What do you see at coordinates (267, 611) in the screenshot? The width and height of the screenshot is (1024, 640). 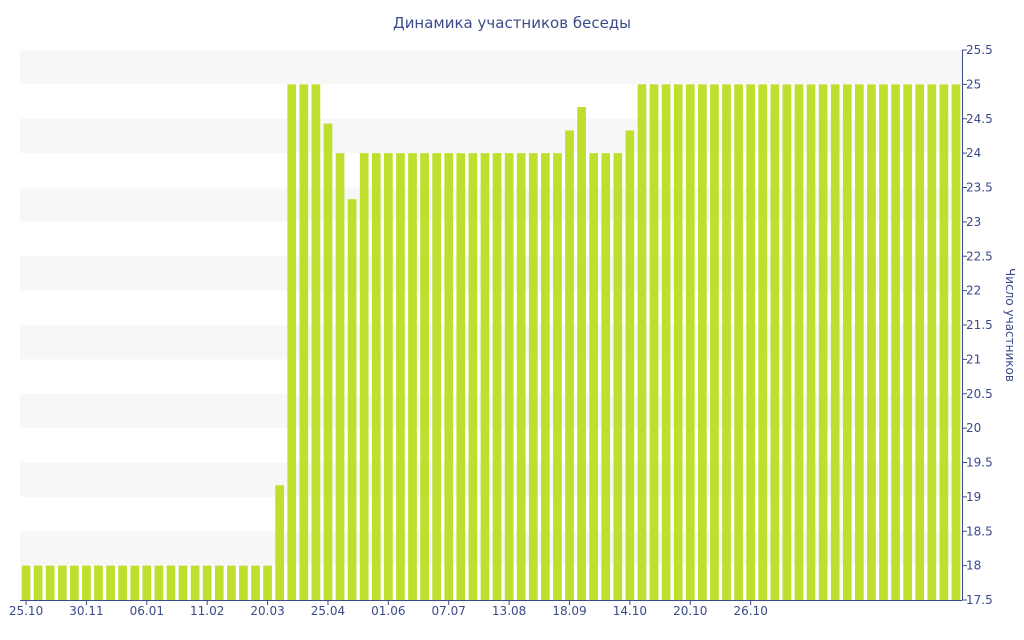 I see `x-tick-label: 20.03` at bounding box center [267, 611].